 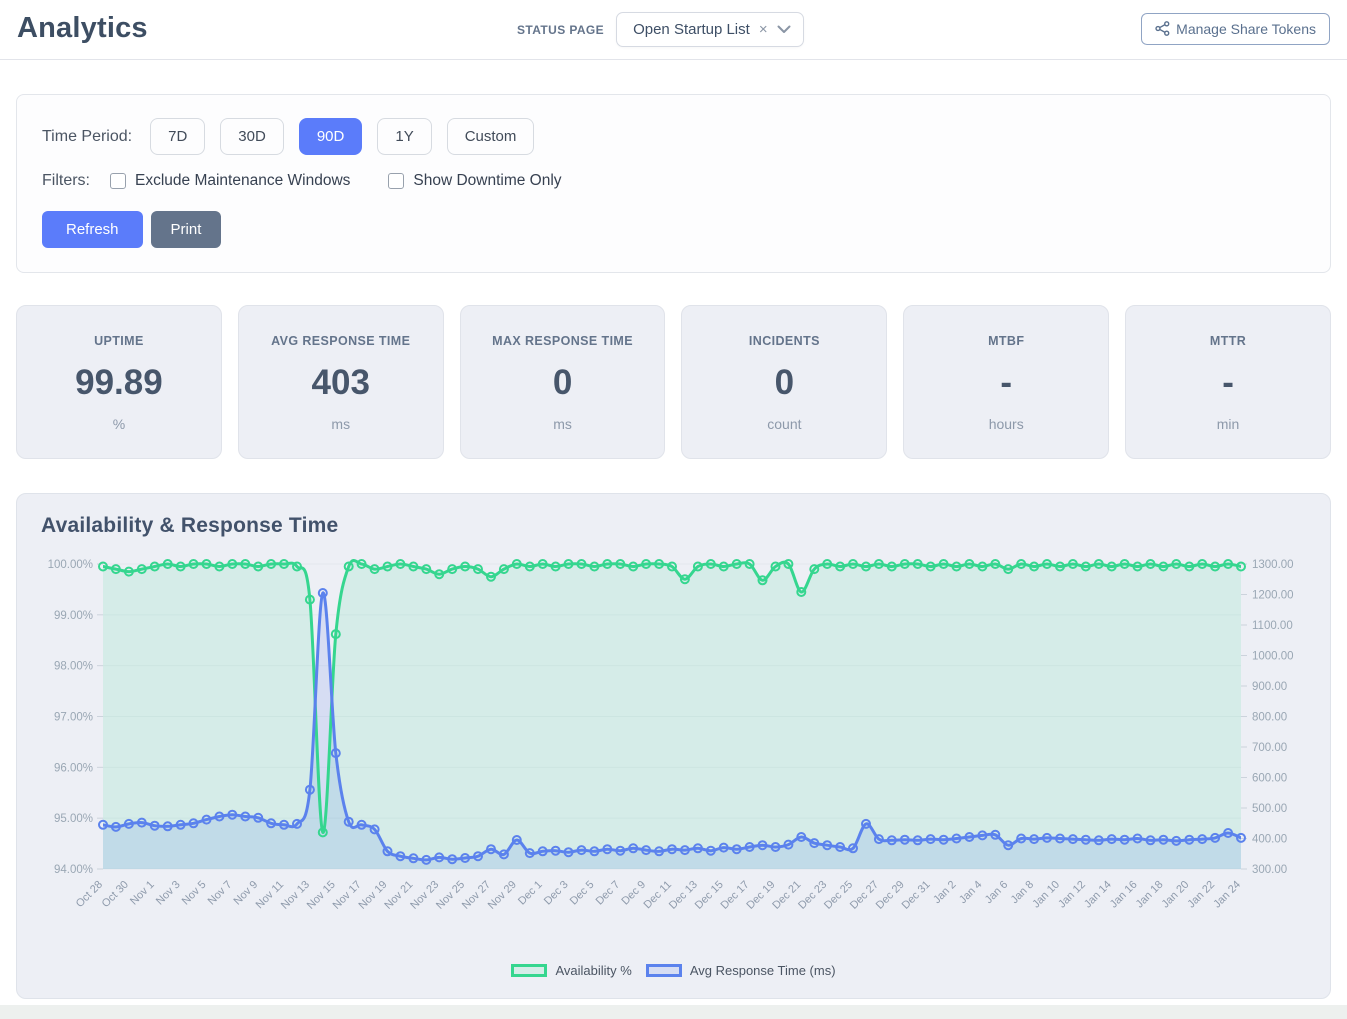 I want to click on svg-text: Jan 16, so click(x=1124, y=895).